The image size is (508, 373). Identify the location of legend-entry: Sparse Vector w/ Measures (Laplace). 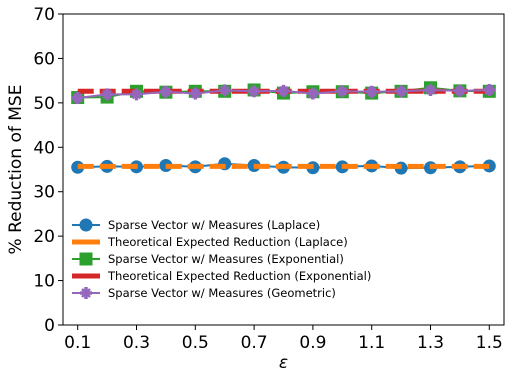
(196, 225).